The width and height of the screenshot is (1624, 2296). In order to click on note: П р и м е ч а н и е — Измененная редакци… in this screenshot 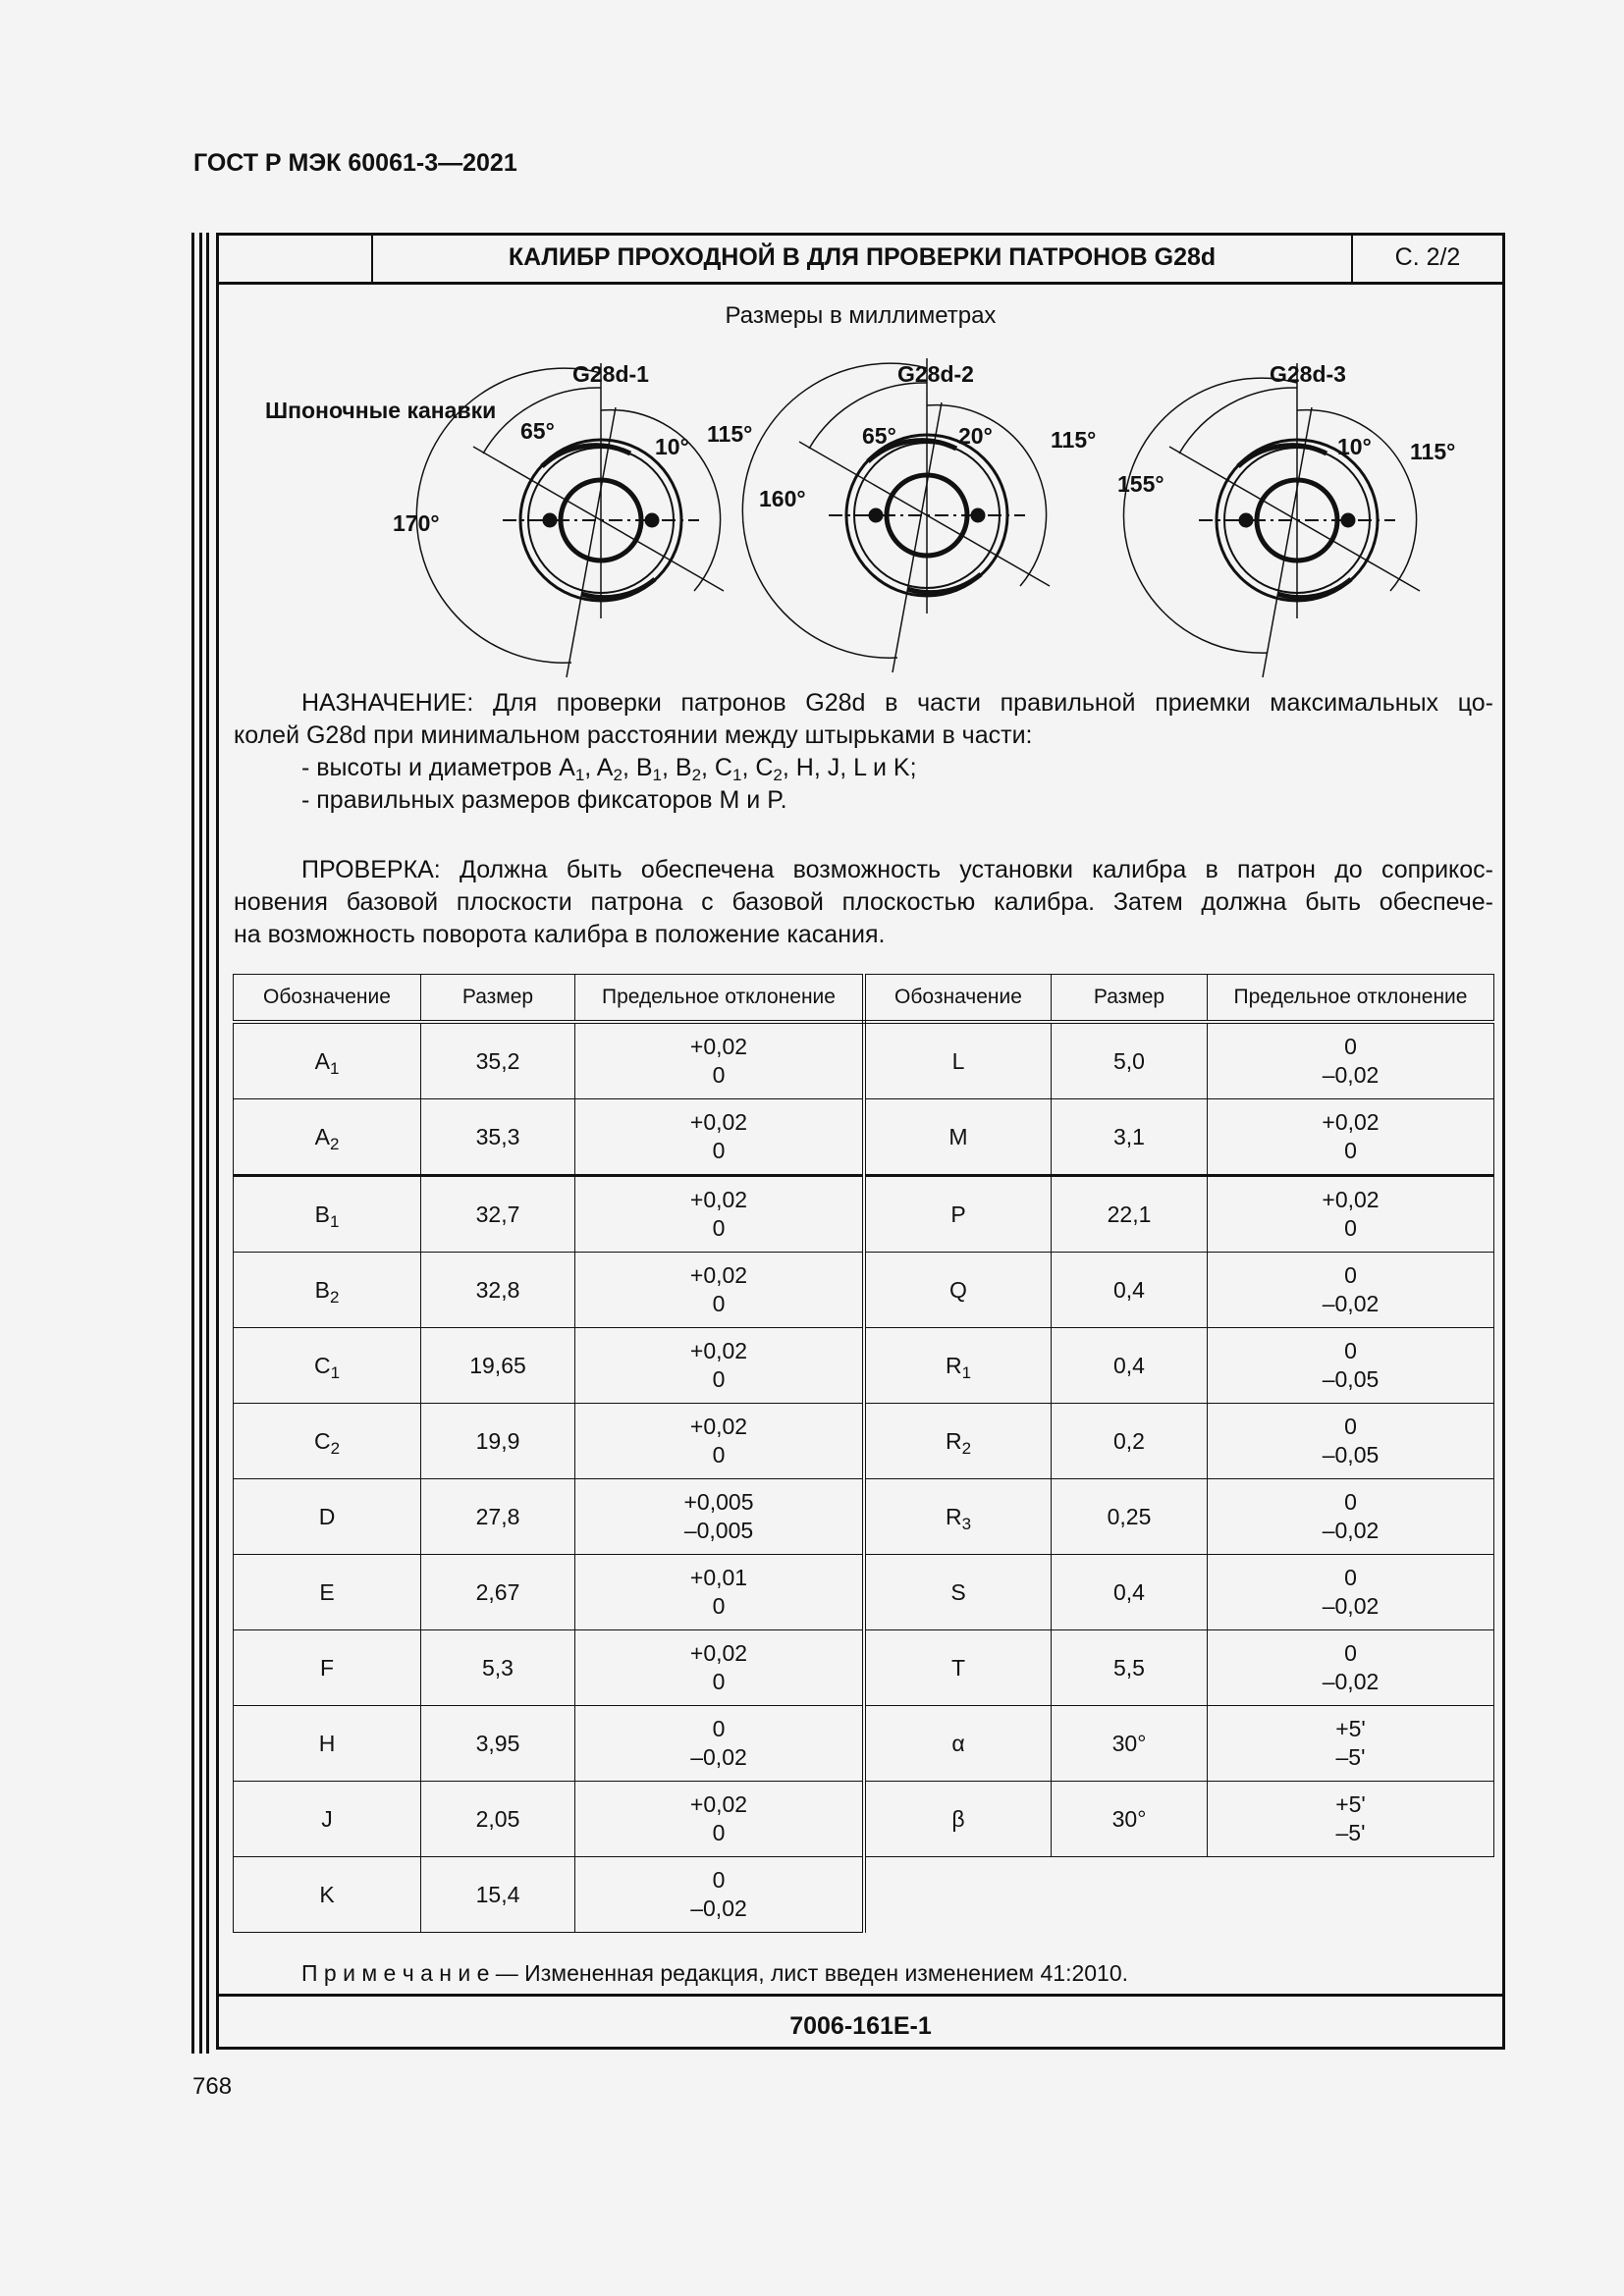, I will do `click(715, 1973)`.